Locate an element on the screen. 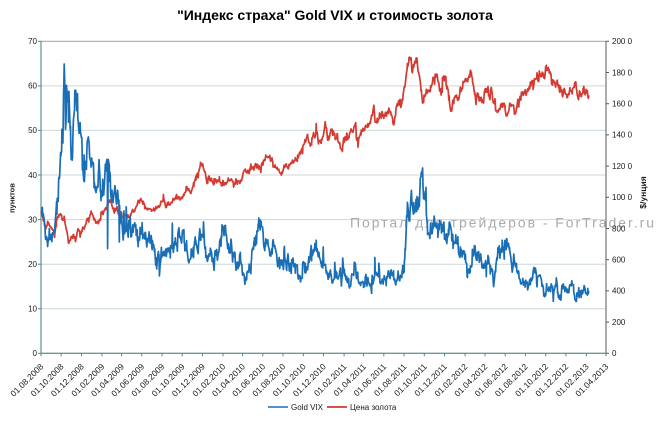 This screenshot has height=429, width=665. svg-text: $/унция is located at coordinates (643, 192).